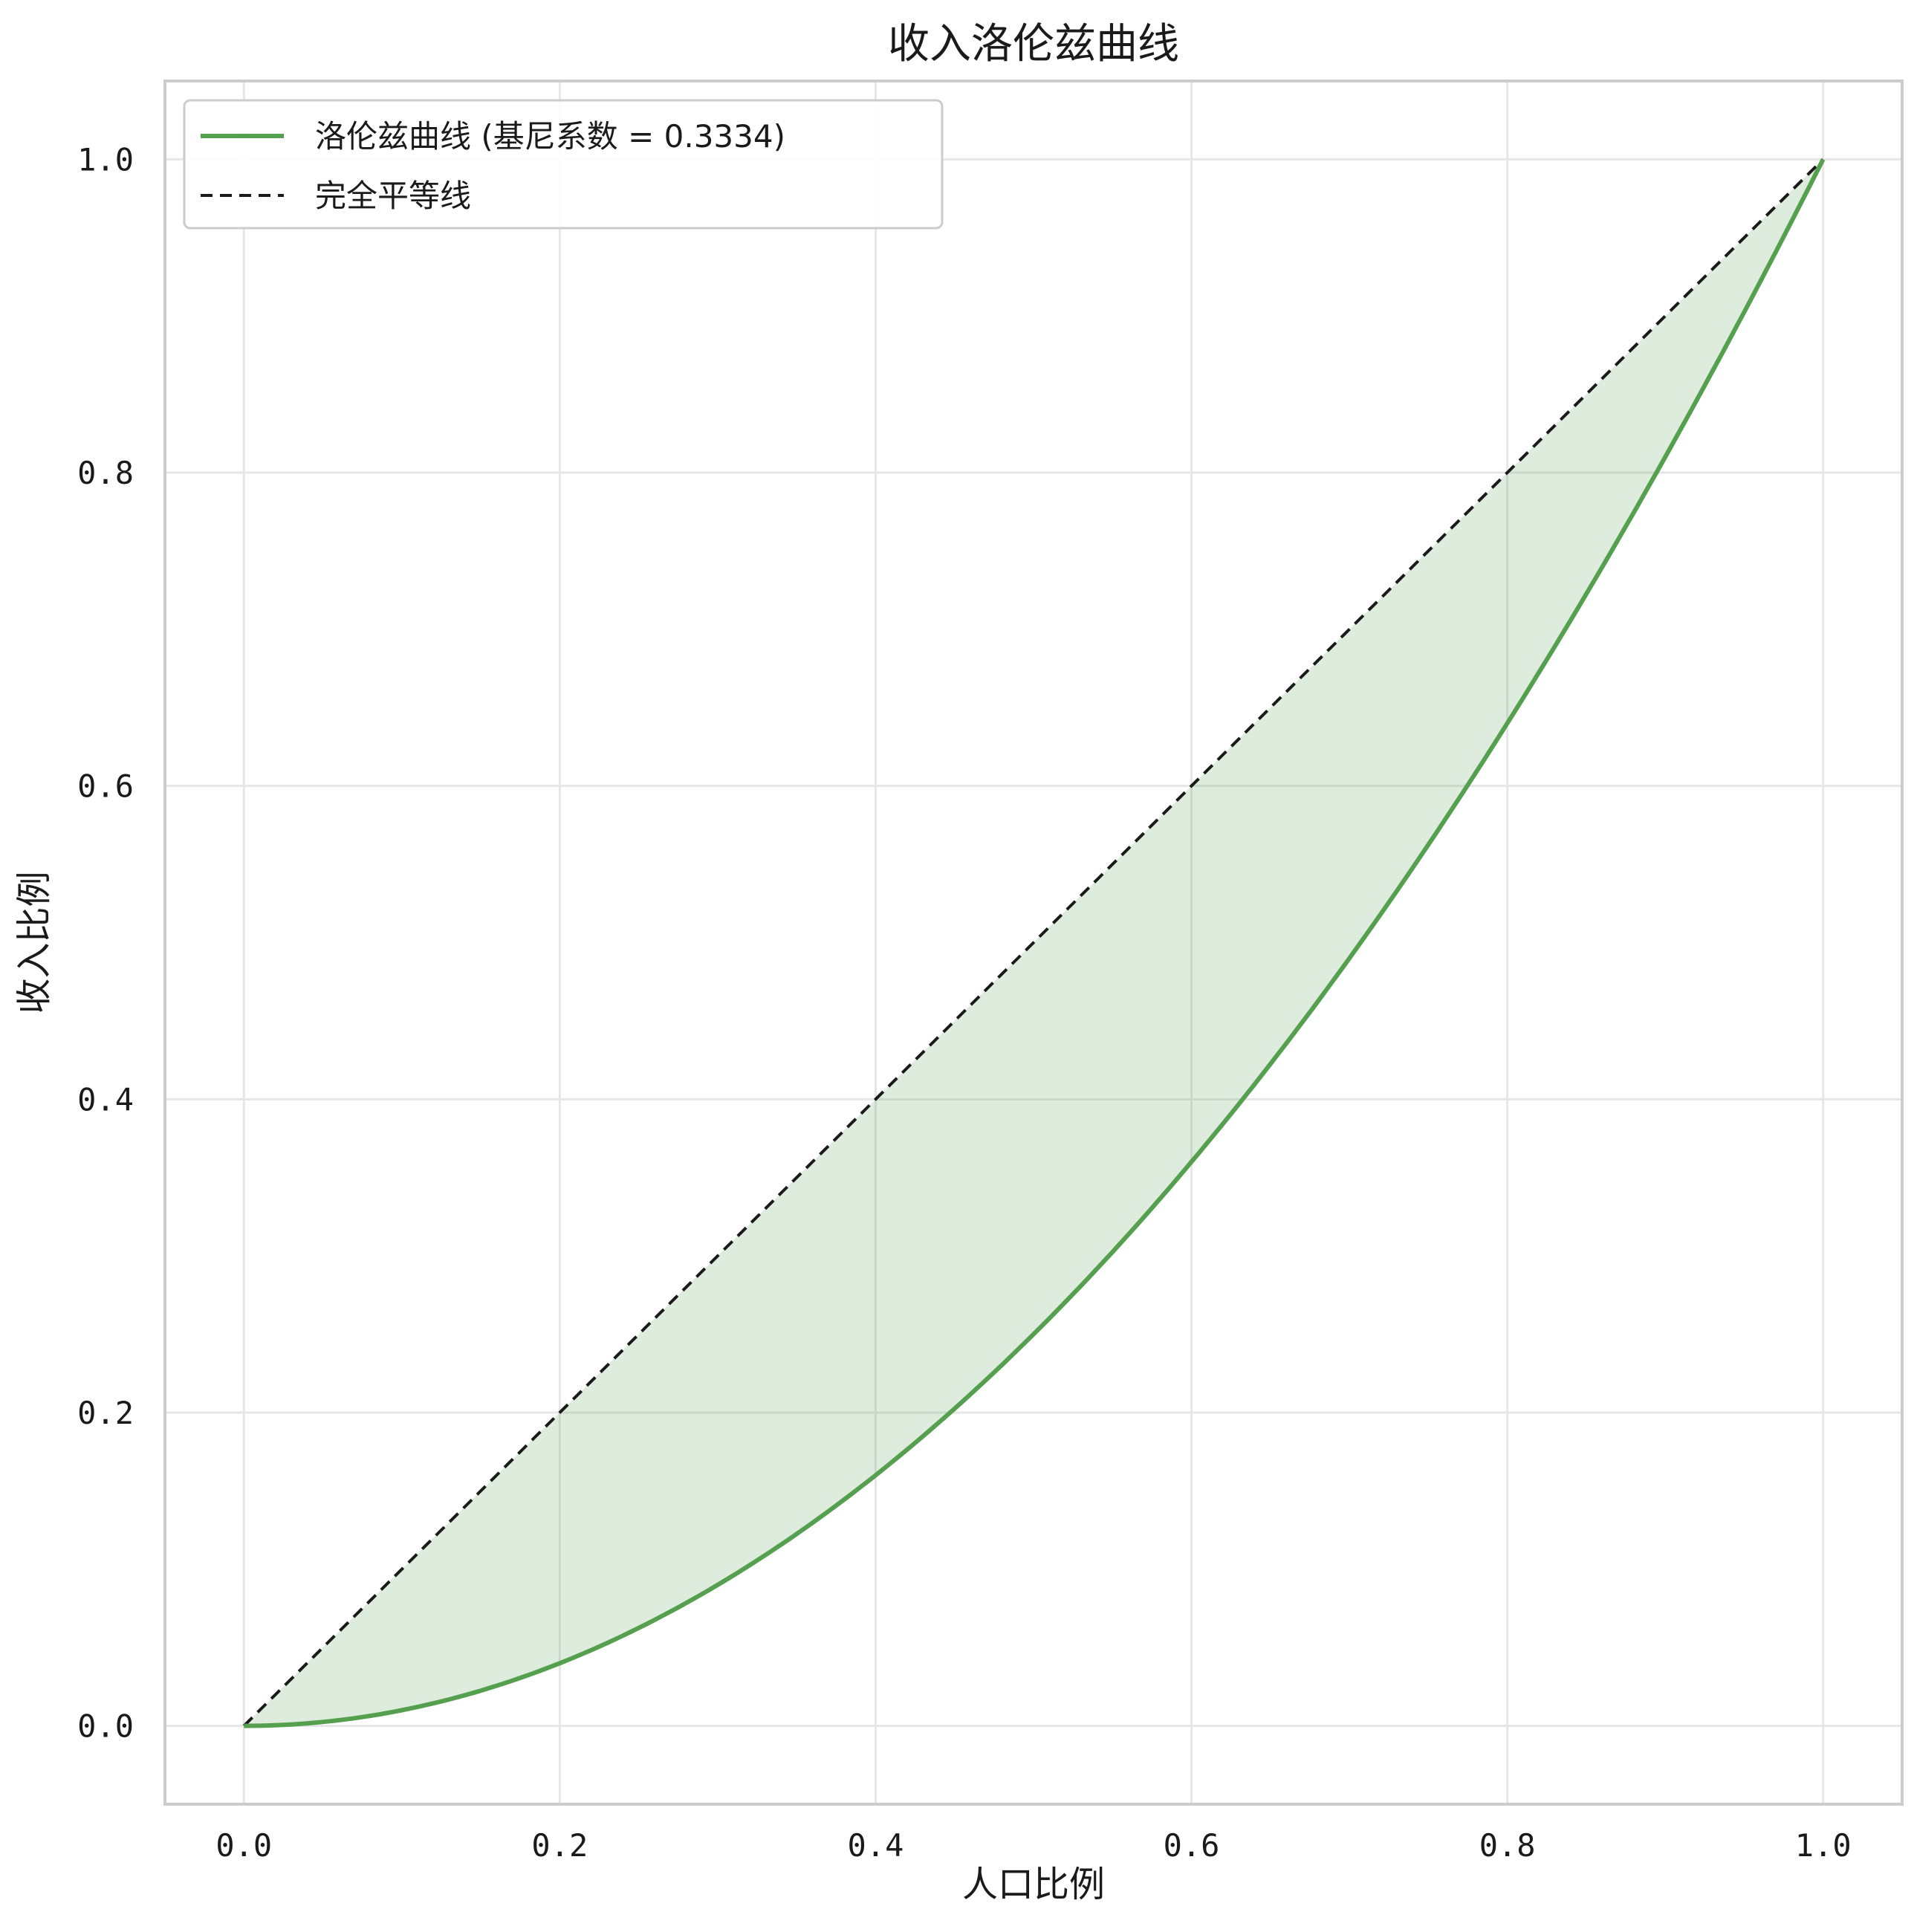 The width and height of the screenshot is (1914, 1932). I want to click on chart-title: 收入洛伦兹曲线, so click(1033, 44).